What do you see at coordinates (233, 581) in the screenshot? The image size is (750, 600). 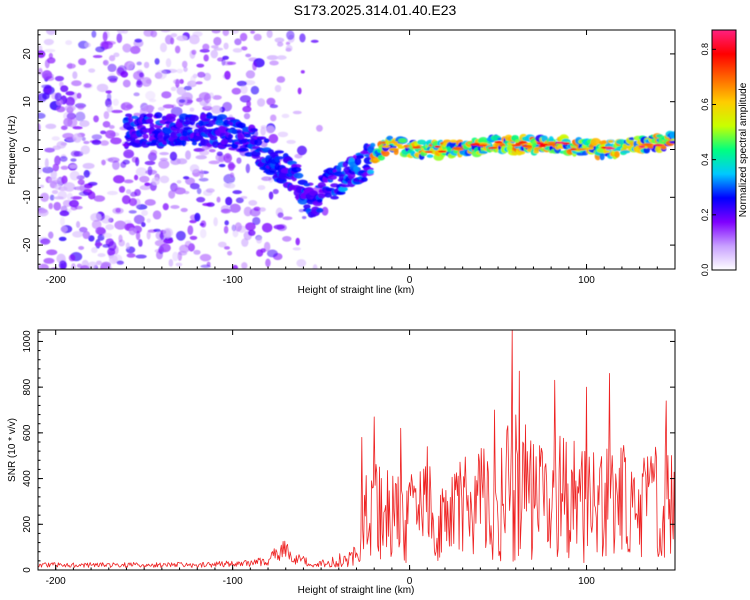 I see `x-tick-label: -100` at bounding box center [233, 581].